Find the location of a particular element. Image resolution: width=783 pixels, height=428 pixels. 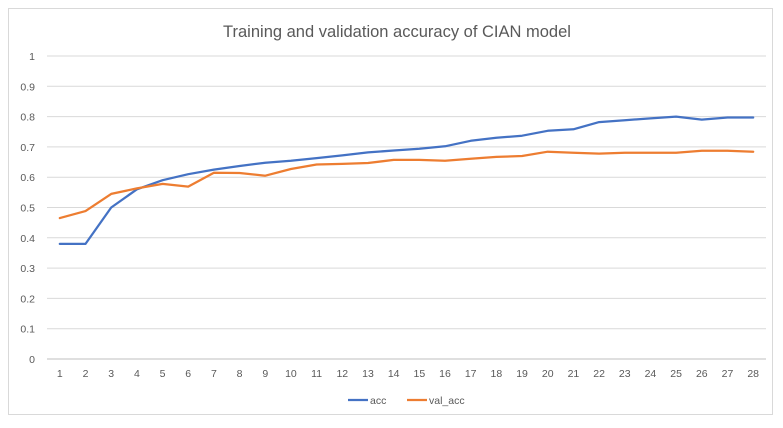

y-tick-label: 0.3 is located at coordinates (27, 269).